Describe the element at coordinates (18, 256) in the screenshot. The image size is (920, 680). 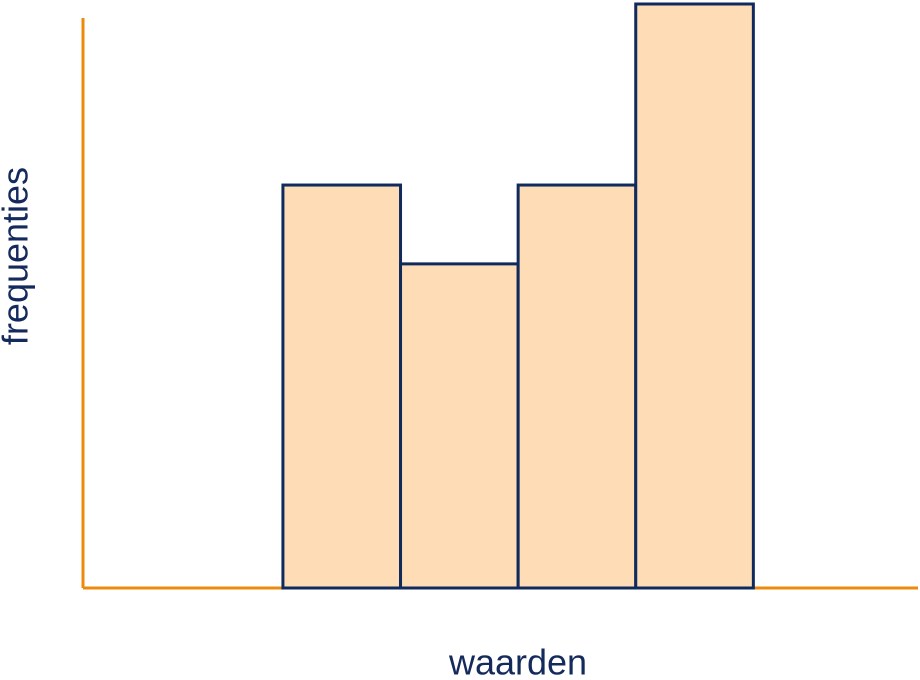
I see `y-axis-label: frequenties` at that location.